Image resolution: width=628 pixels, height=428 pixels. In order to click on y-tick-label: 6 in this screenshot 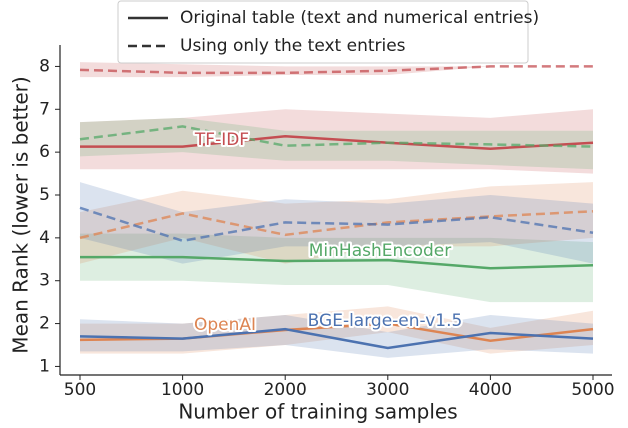, I will do `click(44, 152)`.